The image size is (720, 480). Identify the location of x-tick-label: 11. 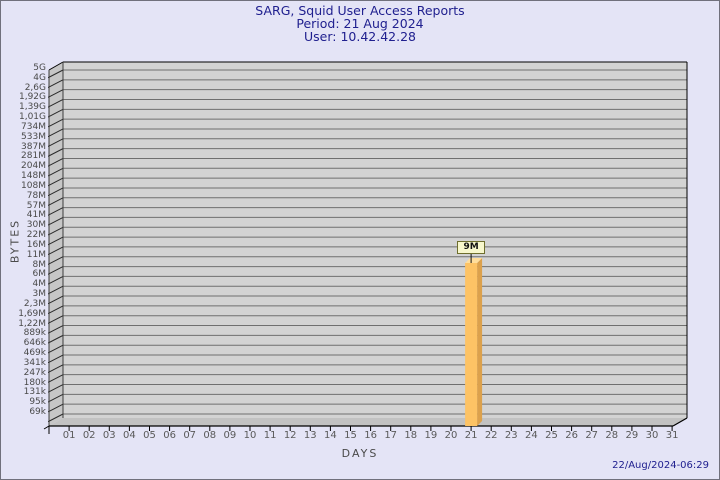
(270, 435).